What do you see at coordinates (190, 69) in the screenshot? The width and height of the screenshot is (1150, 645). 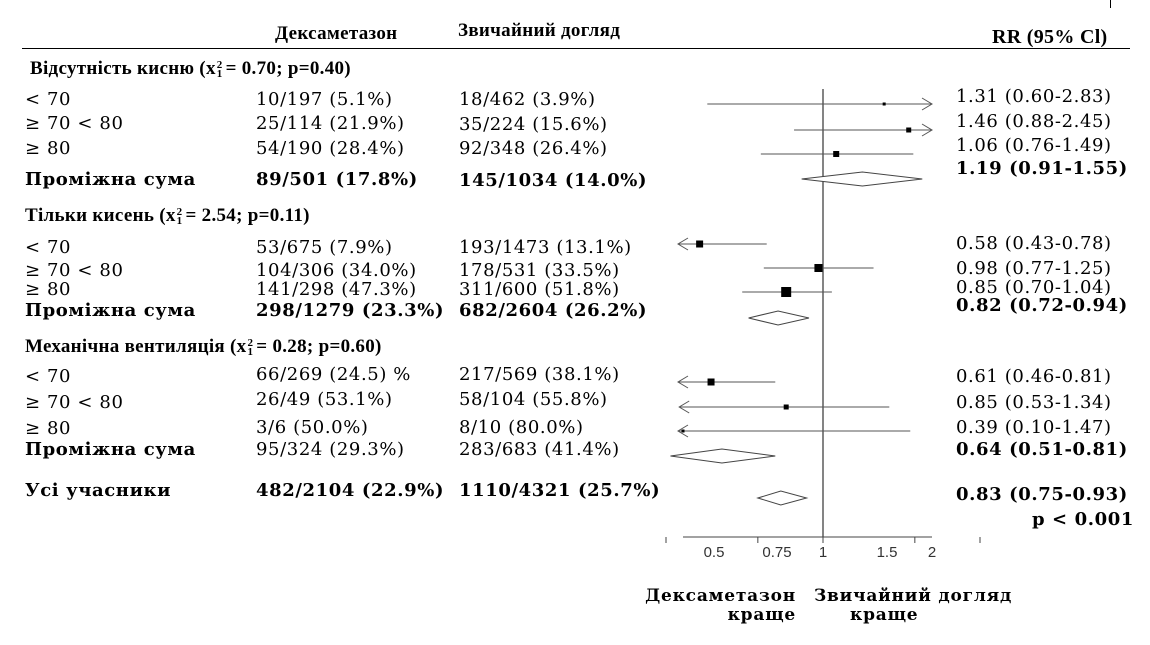 I see `group-title: Відсутність кисню (x 2 1 = 0.70; p=0.40)` at bounding box center [190, 69].